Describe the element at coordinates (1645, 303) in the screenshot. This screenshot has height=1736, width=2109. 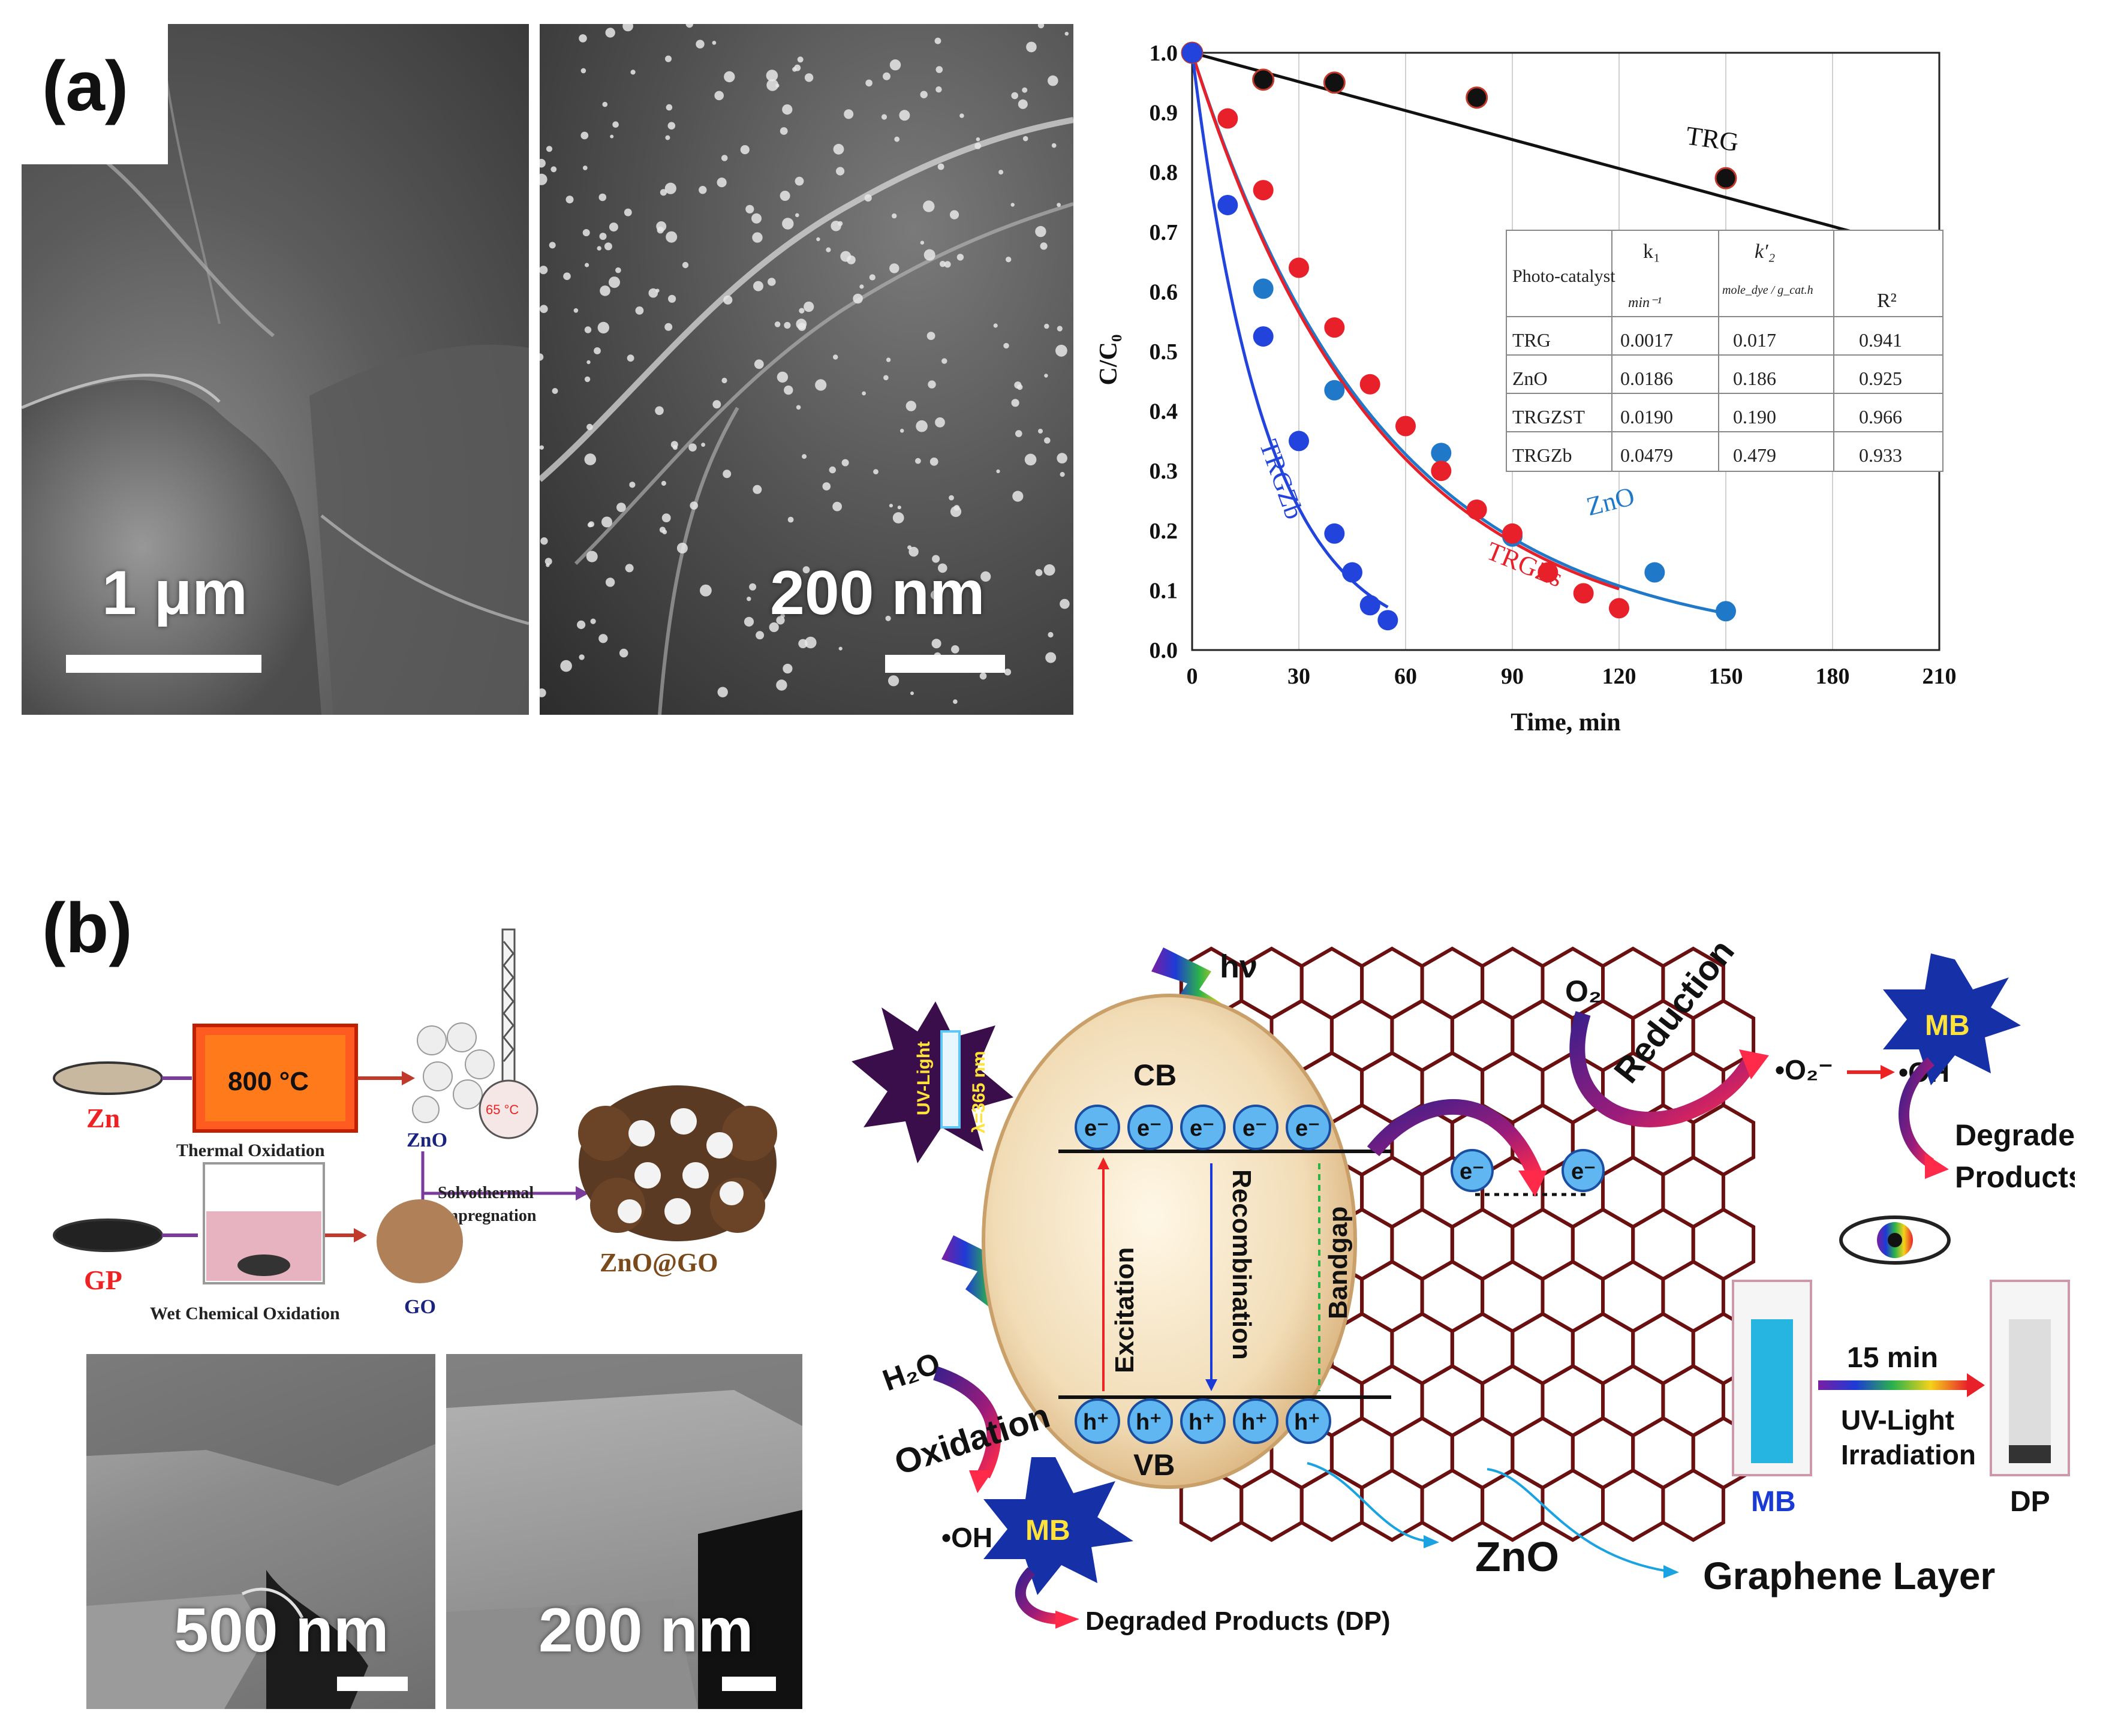
I see `table-subheader-k1: min⁻¹` at that location.